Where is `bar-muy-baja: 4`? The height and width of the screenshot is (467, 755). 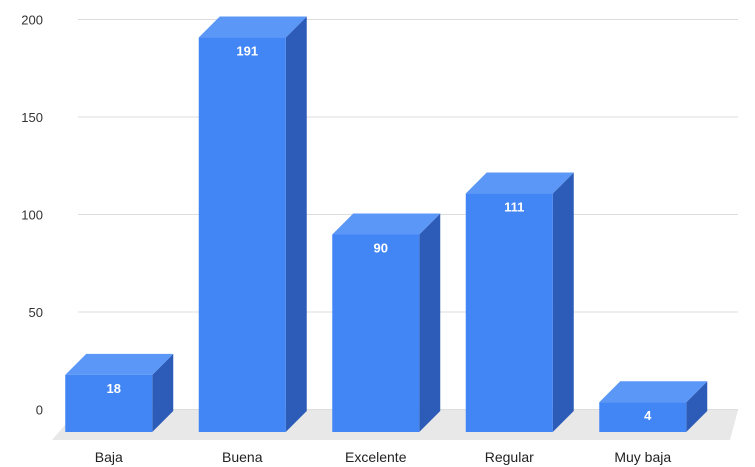
bar-muy-baja: 4 is located at coordinates (653, 406).